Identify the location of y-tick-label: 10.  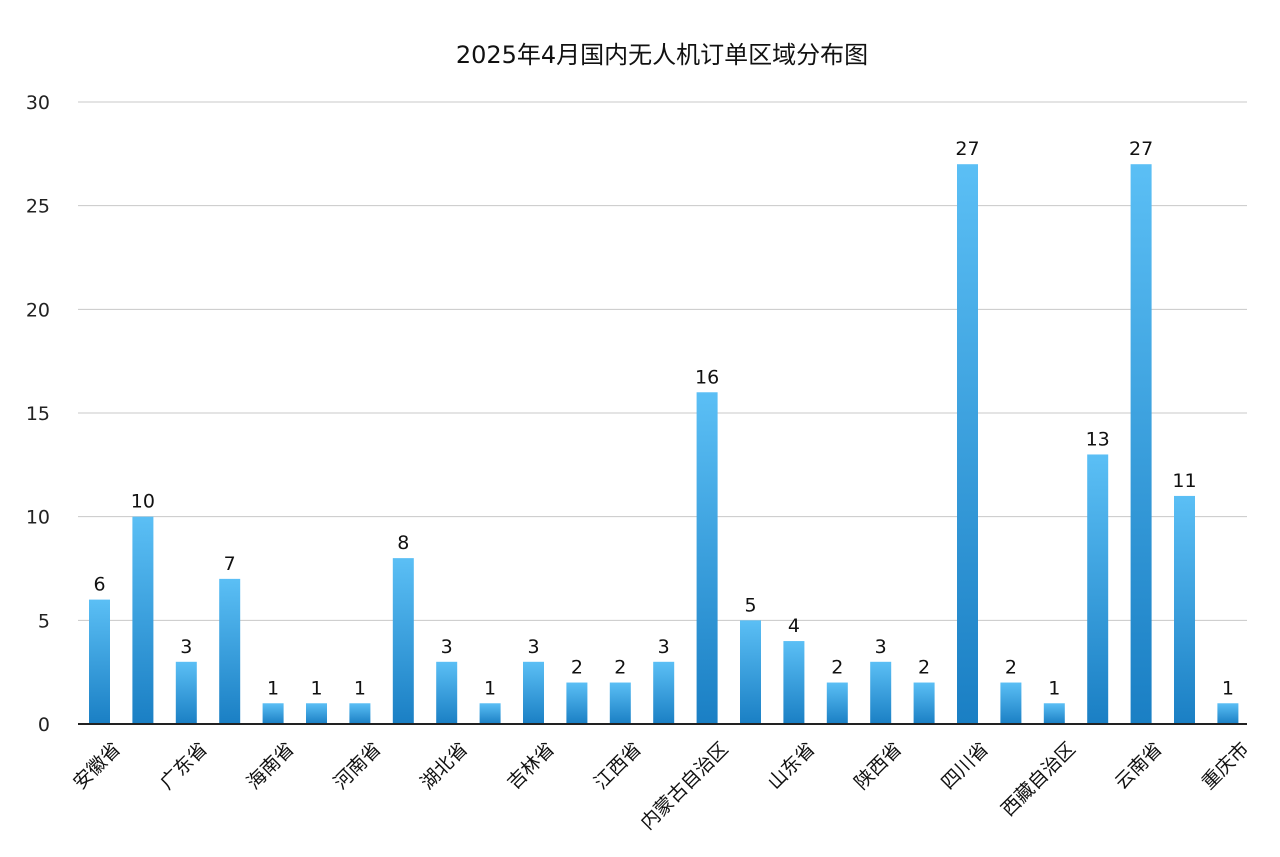
(38, 518).